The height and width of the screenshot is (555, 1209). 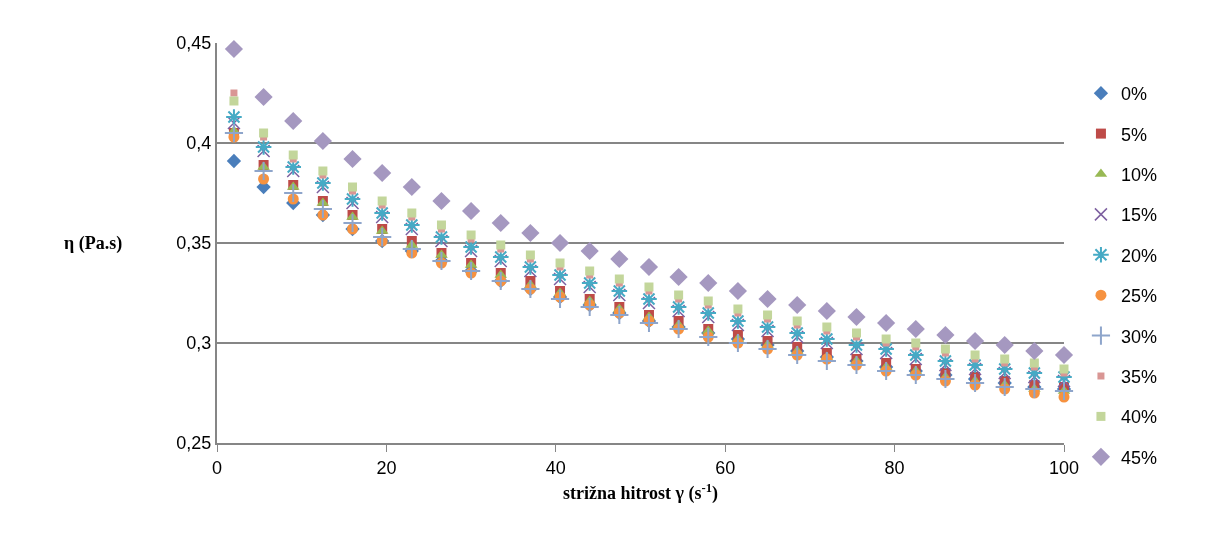 I want to click on y-tick-label: 0,25, so click(x=194, y=443).